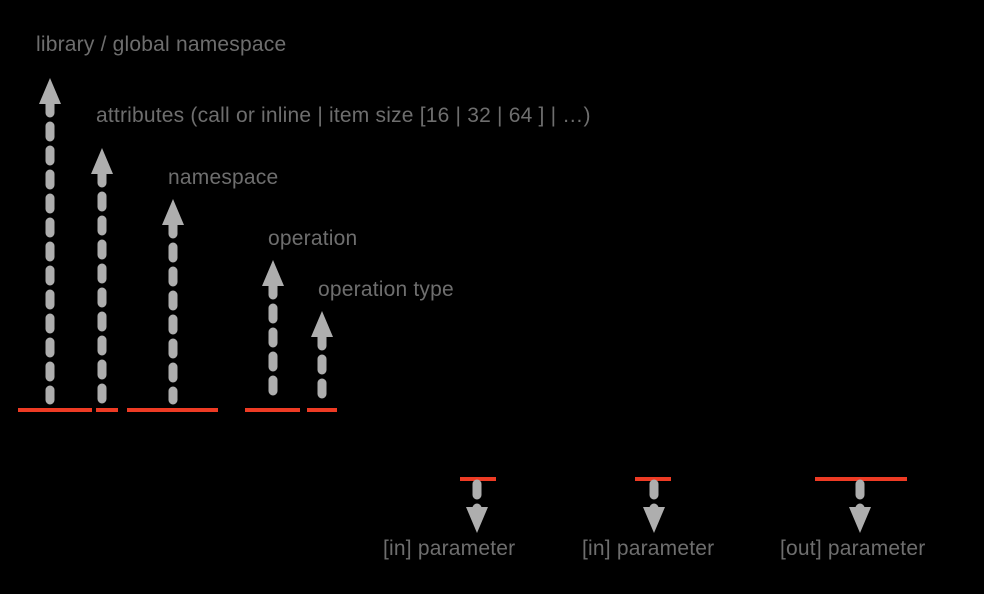 Image resolution: width=984 pixels, height=594 pixels. Describe the element at coordinates (648, 548) in the screenshot. I see `label-in-parameter-2: [in] parameter` at that location.